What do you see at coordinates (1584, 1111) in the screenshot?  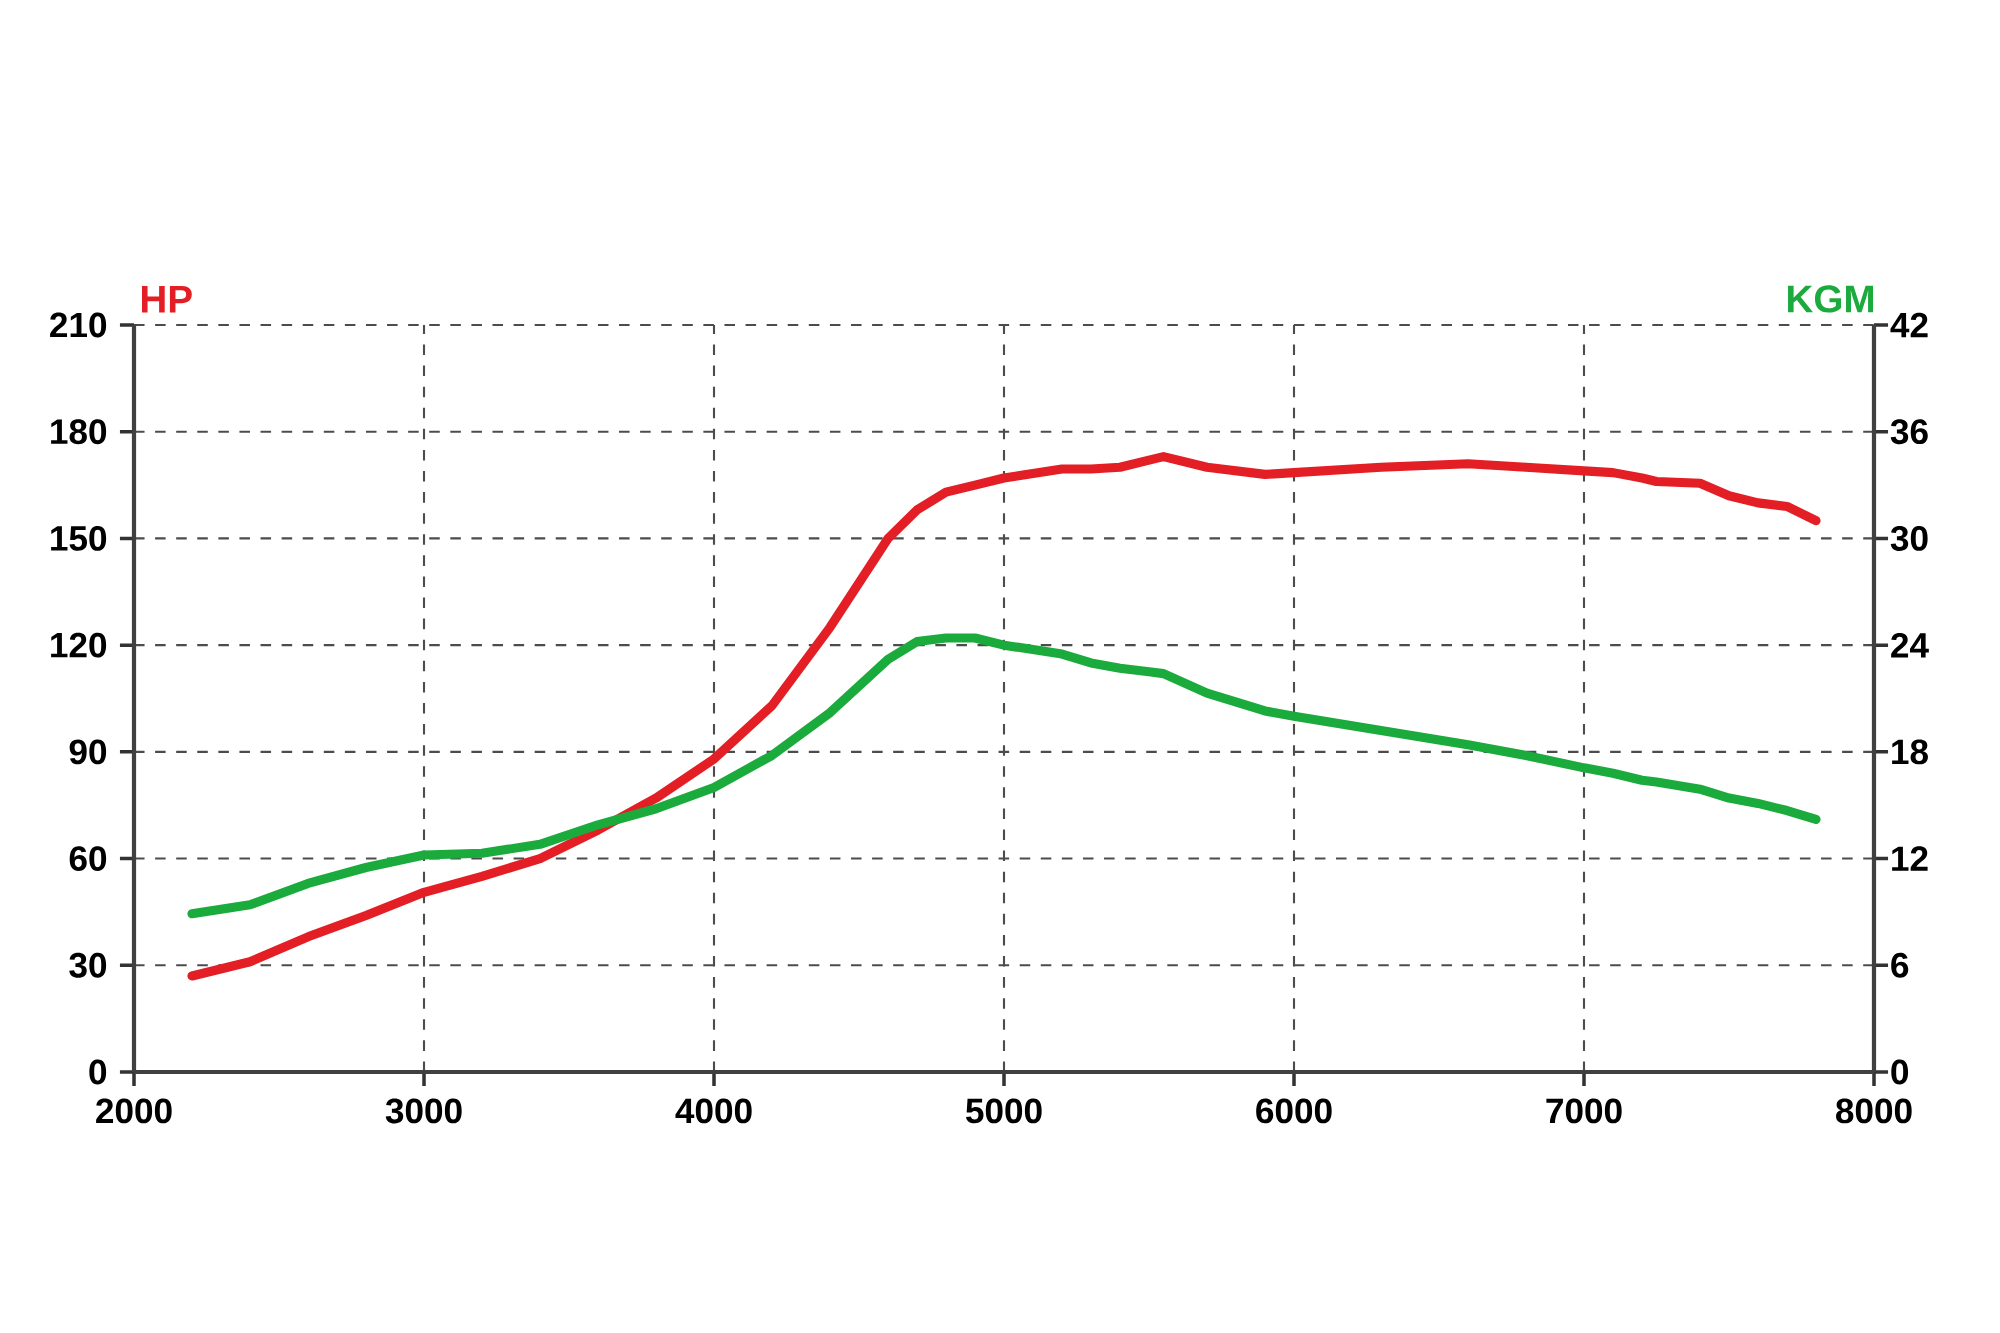 I see `x-tick-label: 7000` at bounding box center [1584, 1111].